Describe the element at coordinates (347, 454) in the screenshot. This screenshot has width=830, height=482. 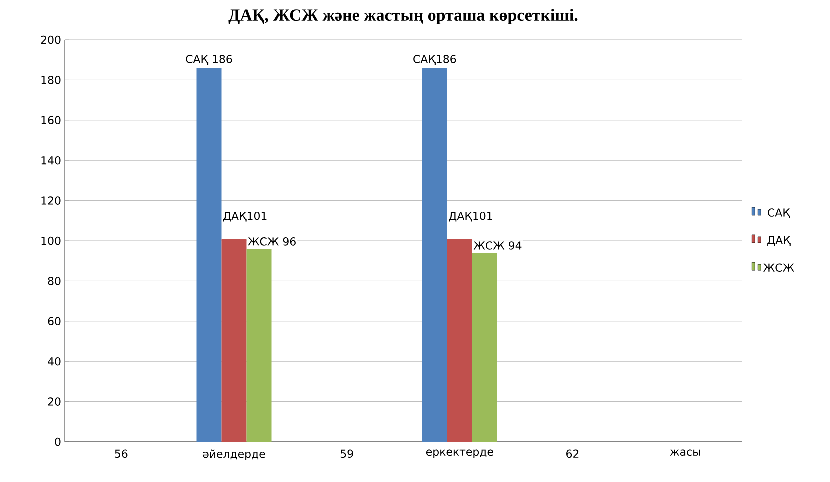
I see `x-tick-label: 59` at that location.